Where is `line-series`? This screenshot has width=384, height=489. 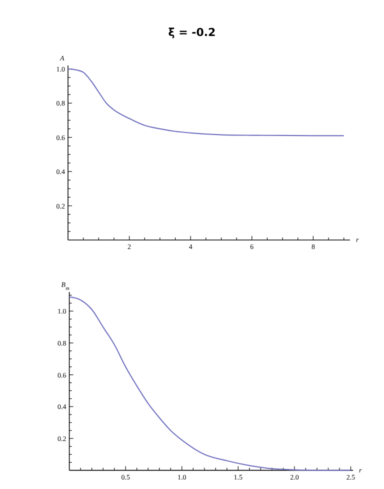 line-series is located at coordinates (205, 102).